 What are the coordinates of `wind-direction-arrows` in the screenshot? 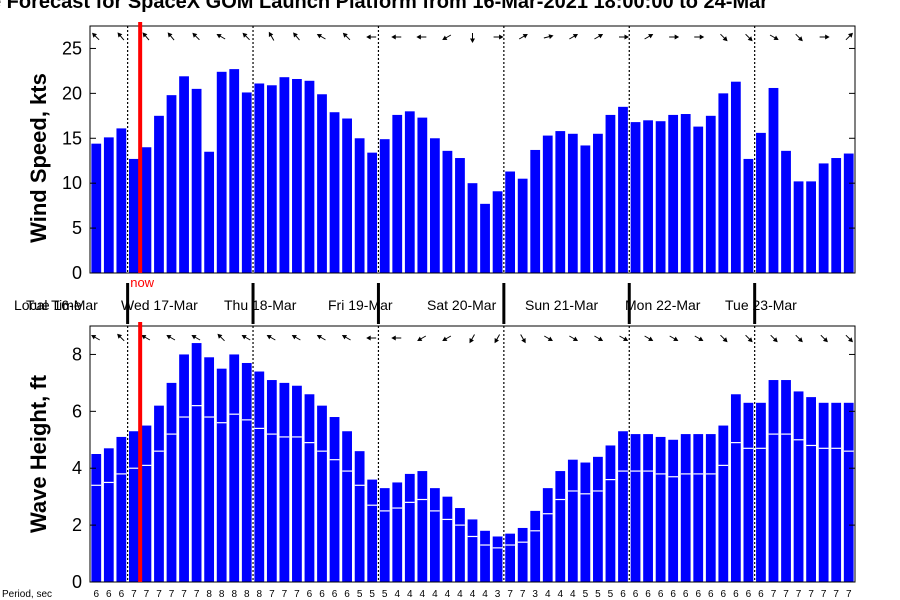 It's located at (472, 37).